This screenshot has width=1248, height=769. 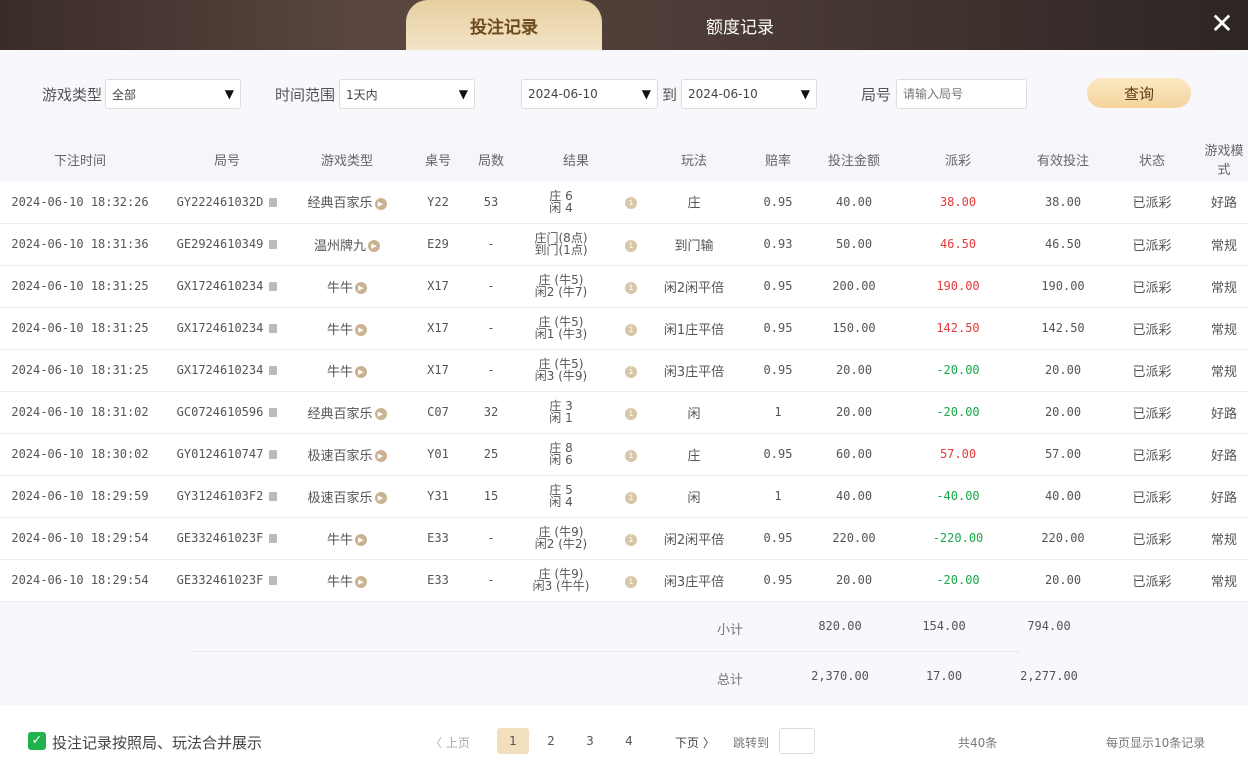 I want to click on time-range-value: 1天内, so click(x=362, y=94).